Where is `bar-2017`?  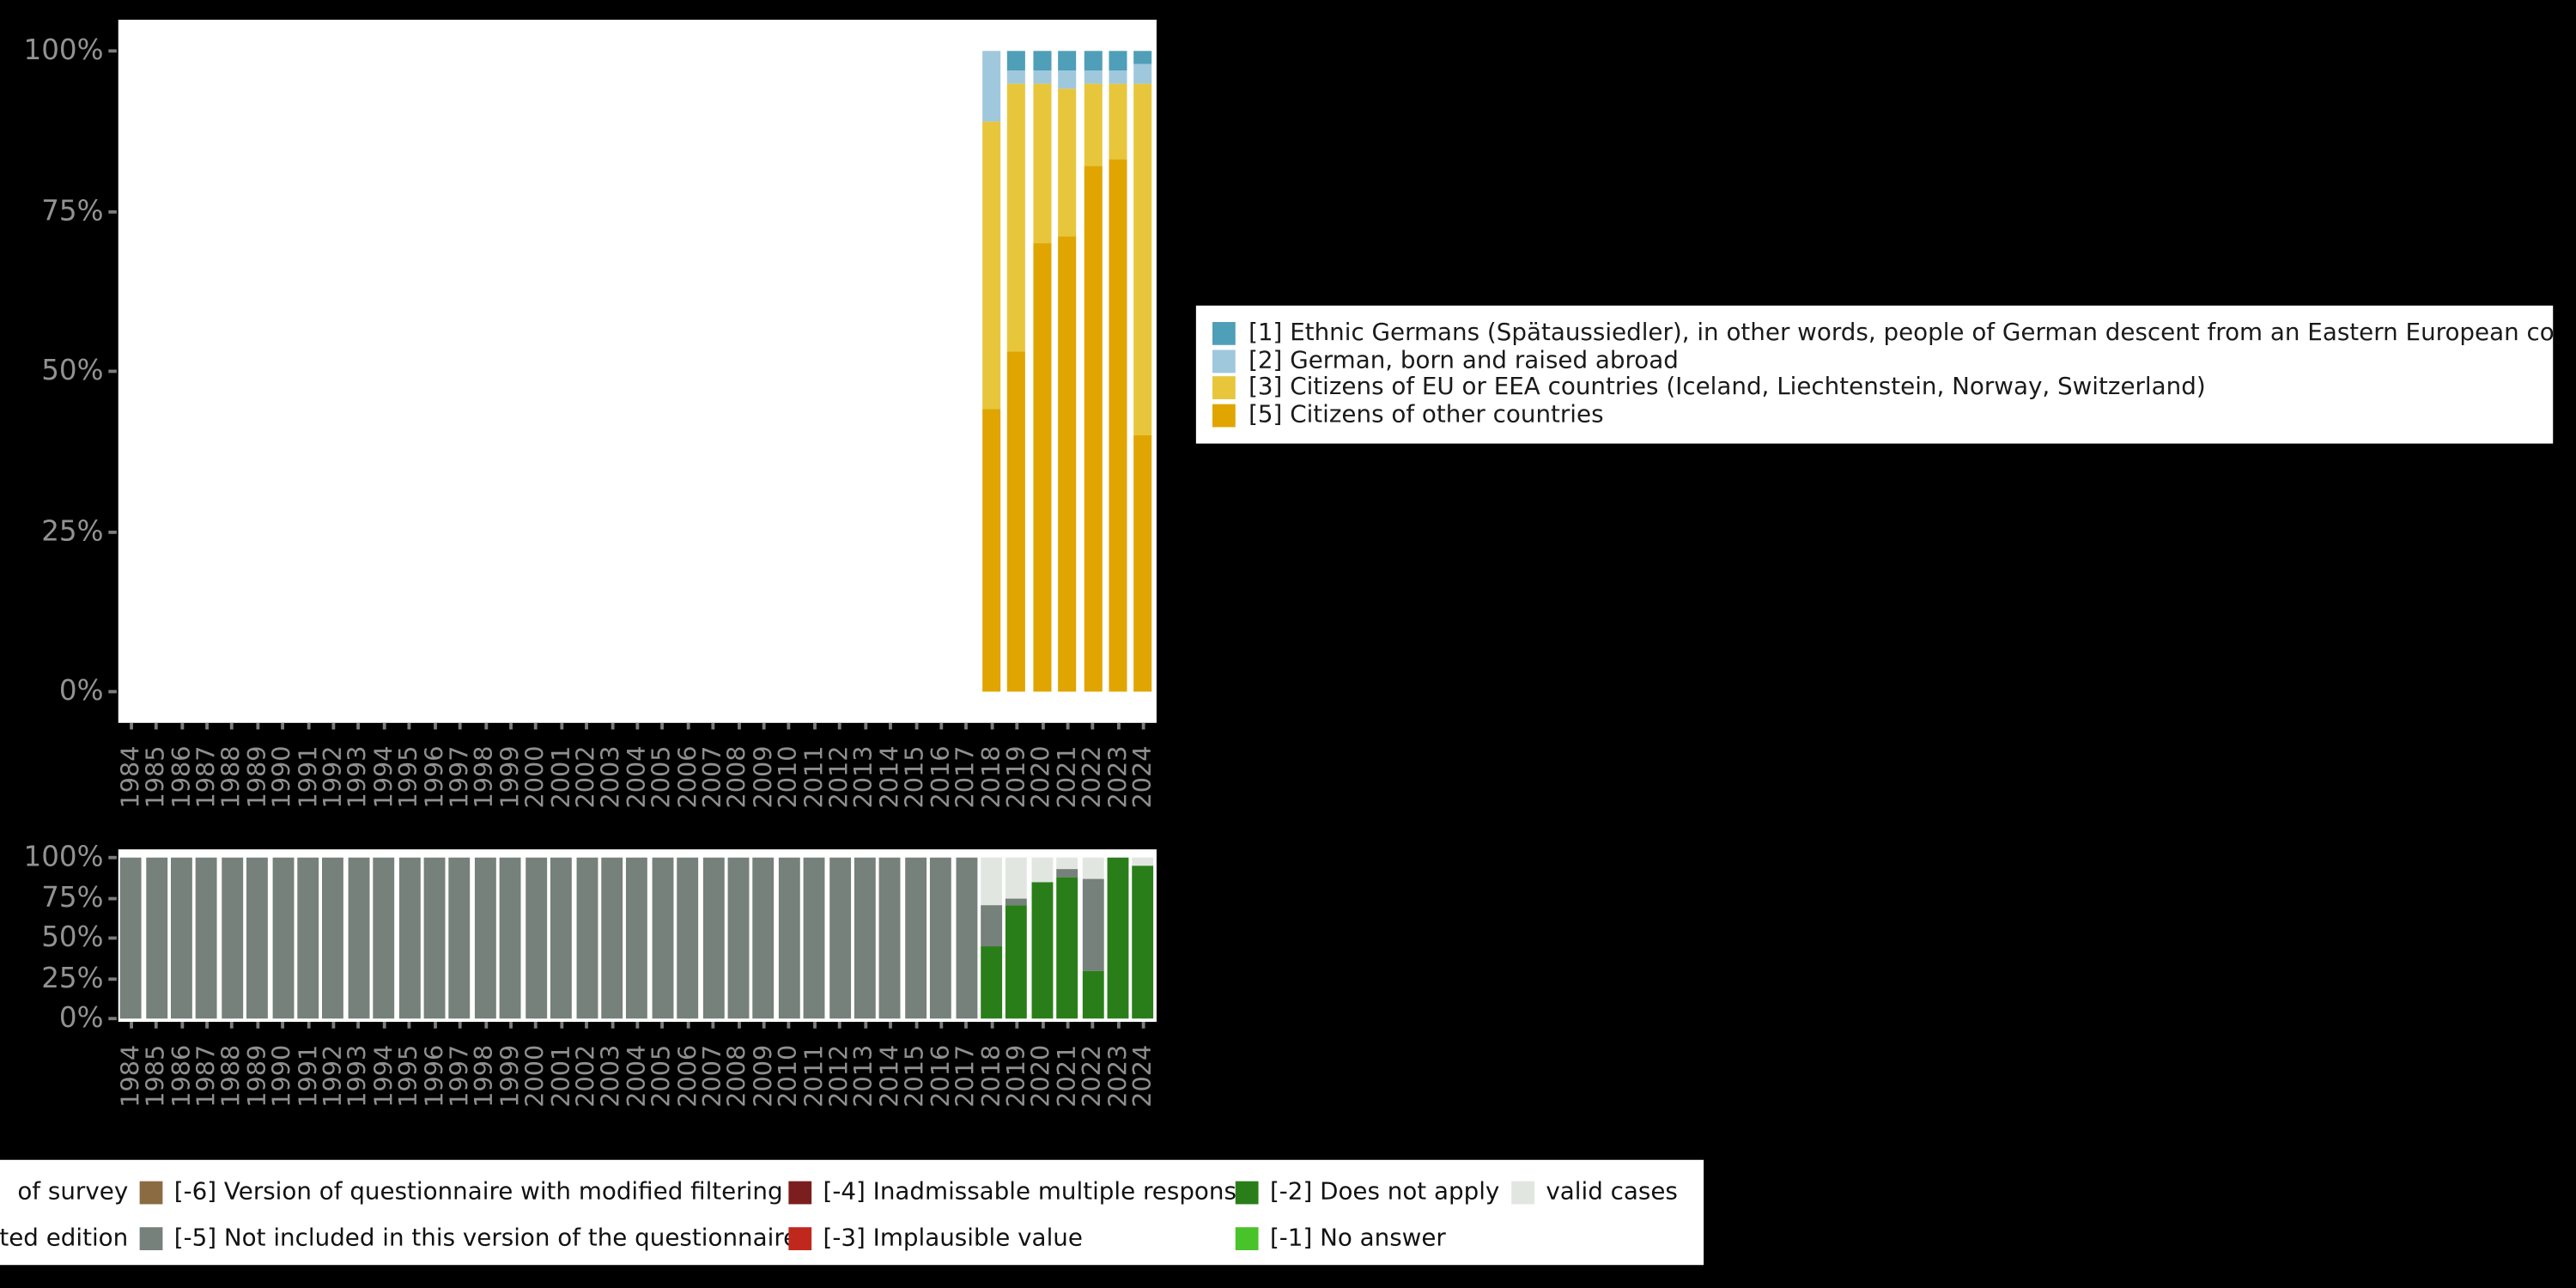
bar-2017 is located at coordinates (966, 938).